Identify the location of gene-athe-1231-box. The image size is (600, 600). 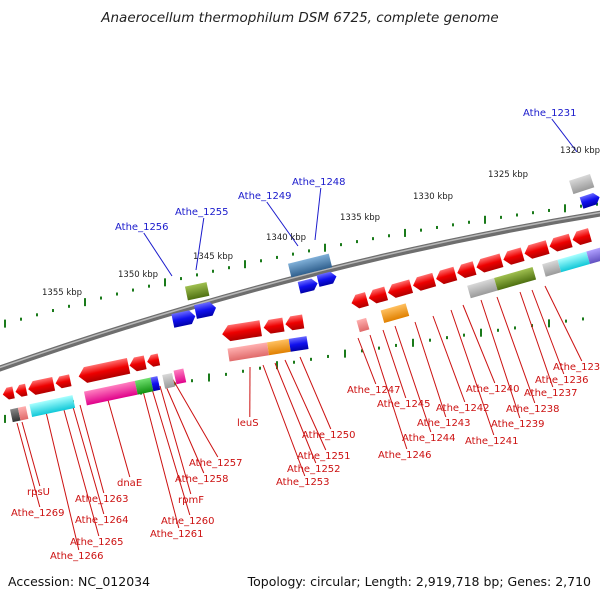
(582, 184).